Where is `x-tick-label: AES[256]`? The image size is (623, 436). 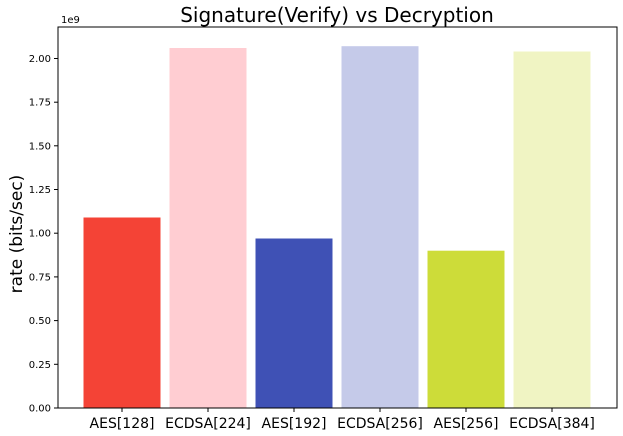
x-tick-label: AES[256] is located at coordinates (466, 424).